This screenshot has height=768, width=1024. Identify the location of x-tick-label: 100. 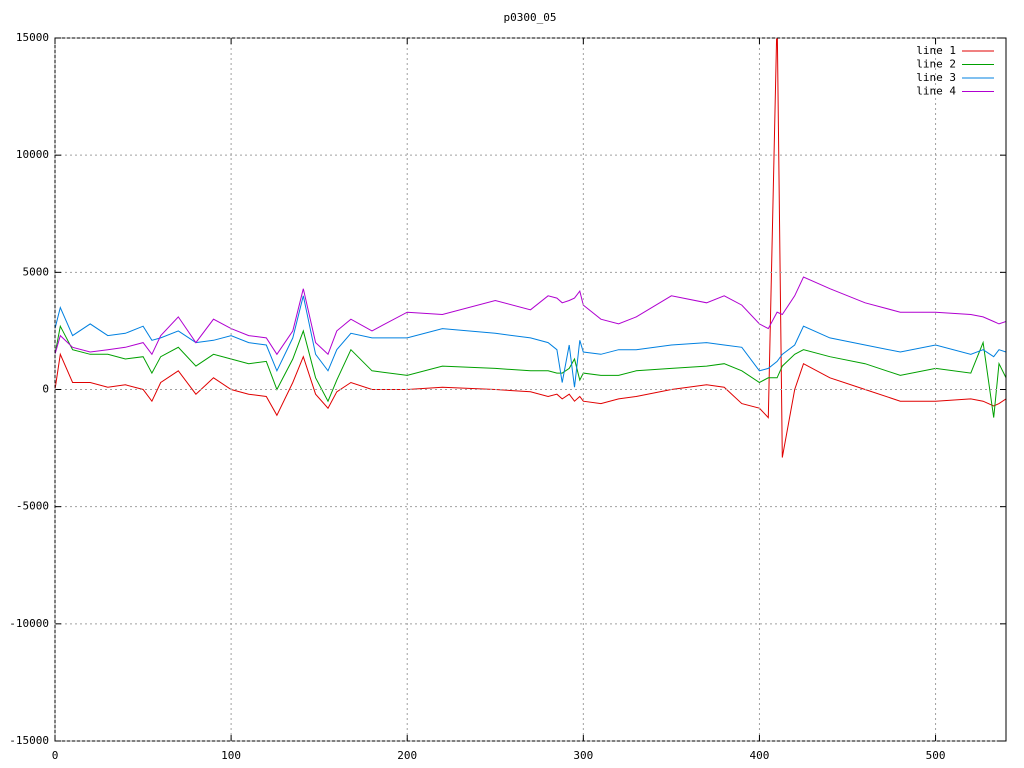
(231, 755).